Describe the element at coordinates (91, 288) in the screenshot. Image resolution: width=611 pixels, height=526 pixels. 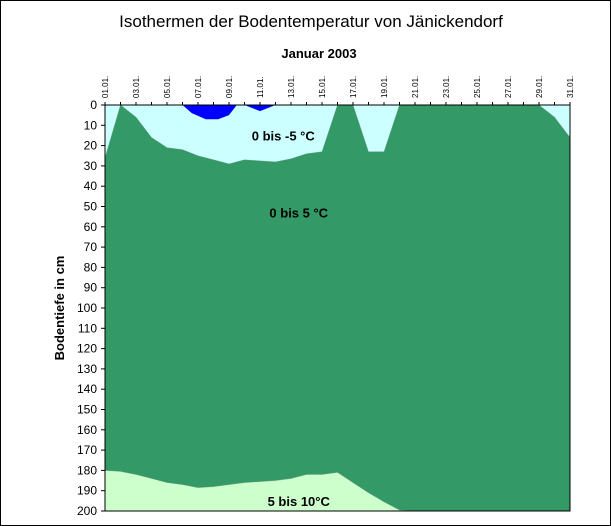
I see `y-tick-label: 90` at that location.